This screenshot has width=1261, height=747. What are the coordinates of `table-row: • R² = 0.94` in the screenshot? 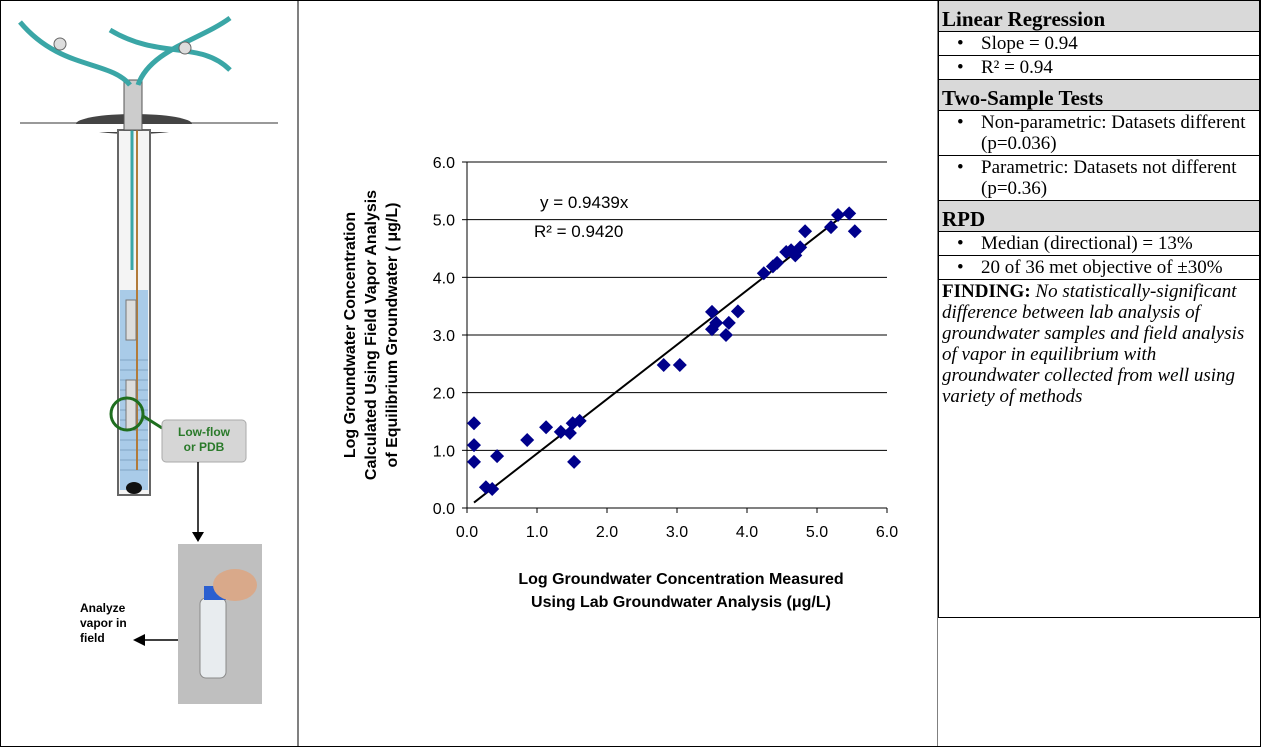 It's located at (1099, 67).